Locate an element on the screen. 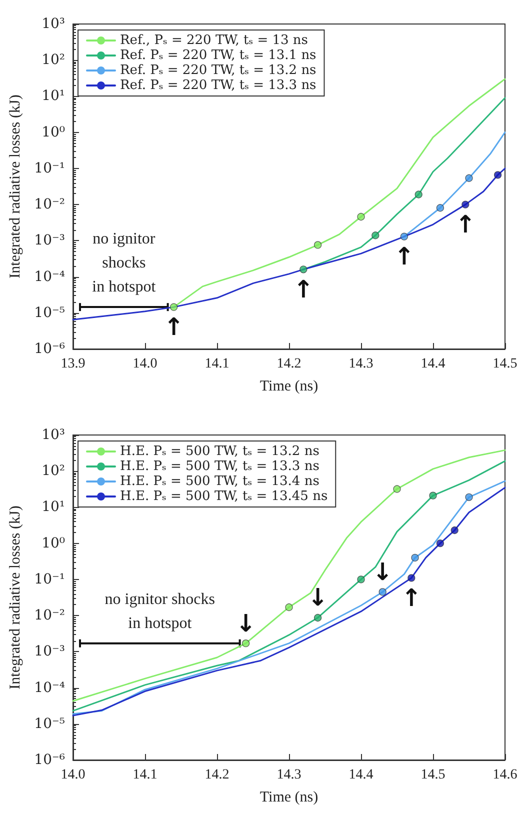 The height and width of the screenshot is (823, 521). legend-label: H.E. Pₛ = 500 TW, tₛ = 13.2 ns is located at coordinates (220, 451).